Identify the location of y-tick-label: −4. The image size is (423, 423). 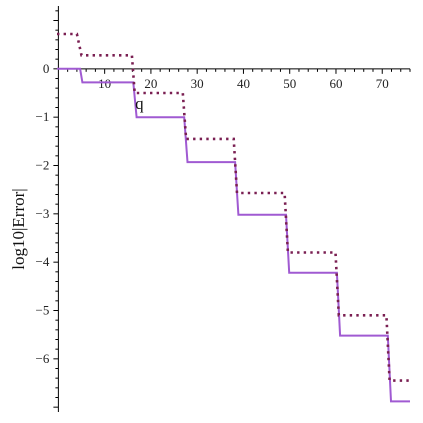
(43, 261).